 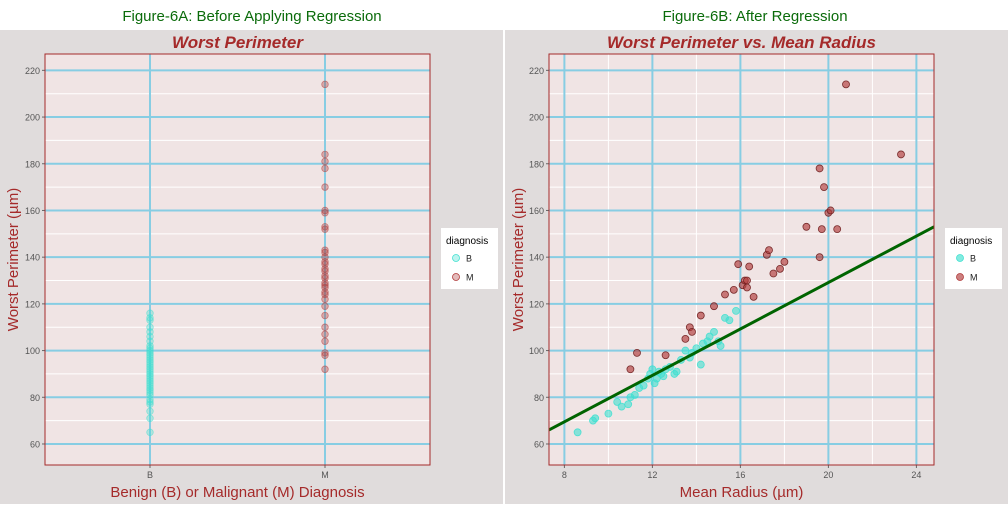 I want to click on x-tick-label: M, so click(x=325, y=475).